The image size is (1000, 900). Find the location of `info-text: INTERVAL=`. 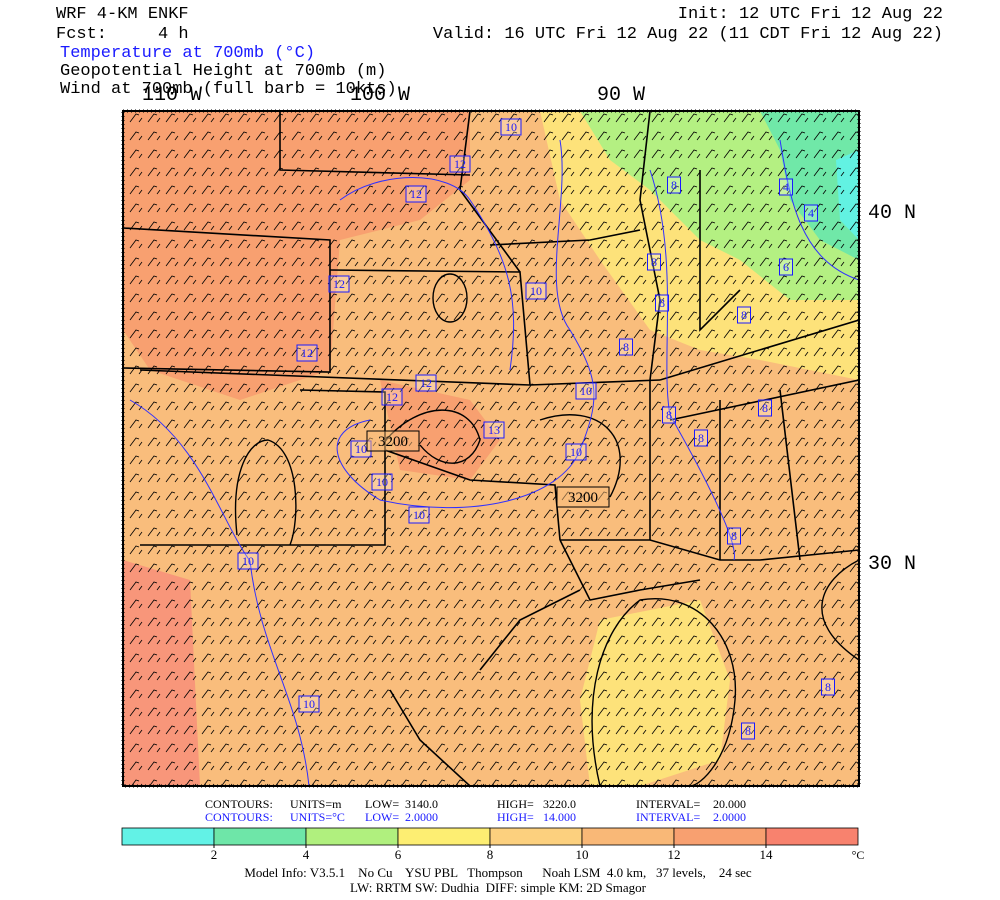

info-text: INTERVAL= is located at coordinates (668, 817).